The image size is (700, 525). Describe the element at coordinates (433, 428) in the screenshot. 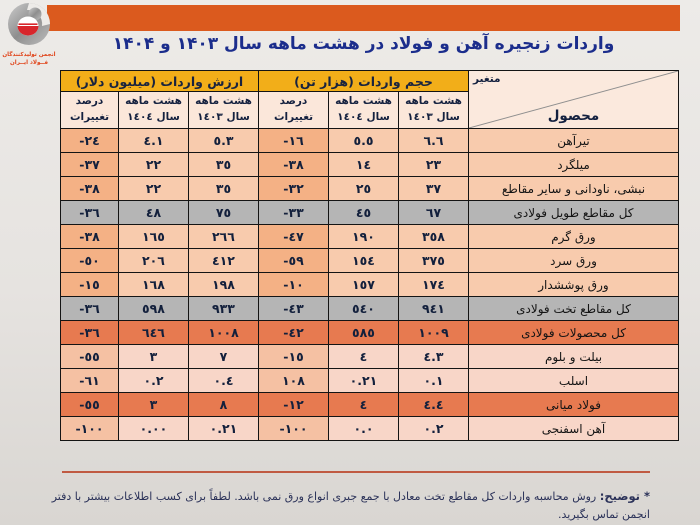

I see `volume-1403-cell: ٠.٢` at that location.